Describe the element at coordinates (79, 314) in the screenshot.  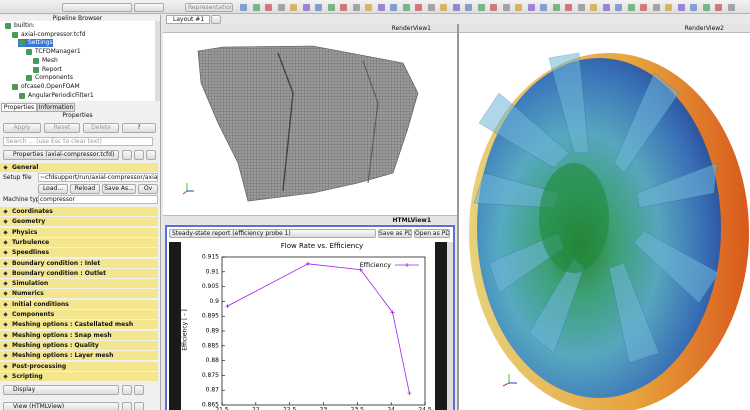
I see `section-header: Components` at that location.